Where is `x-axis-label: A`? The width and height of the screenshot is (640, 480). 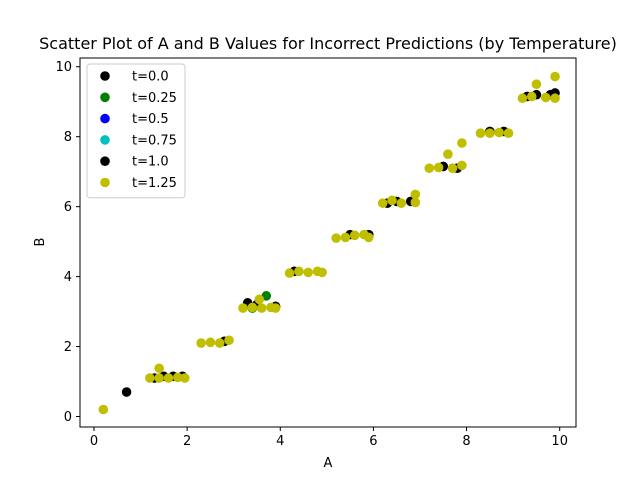
x-axis-label: A is located at coordinates (328, 463).